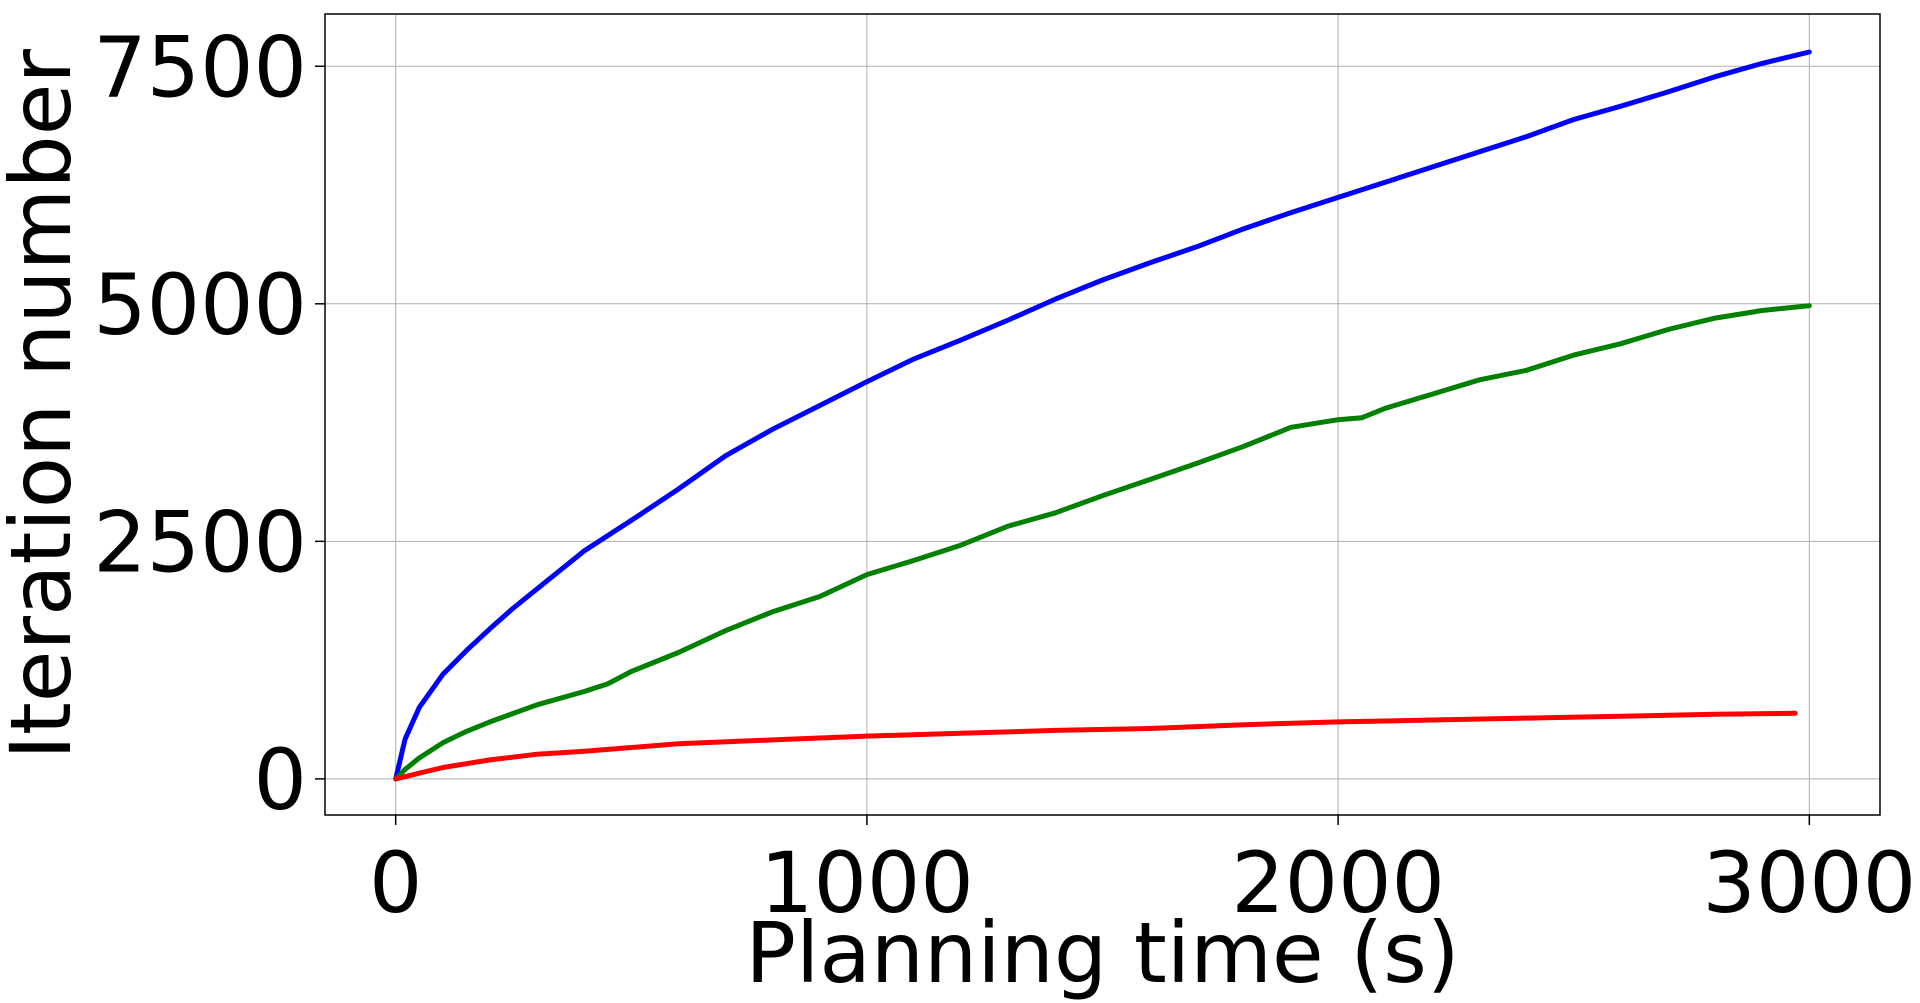  I want to click on x-tick-label: 1000, so click(867, 883).